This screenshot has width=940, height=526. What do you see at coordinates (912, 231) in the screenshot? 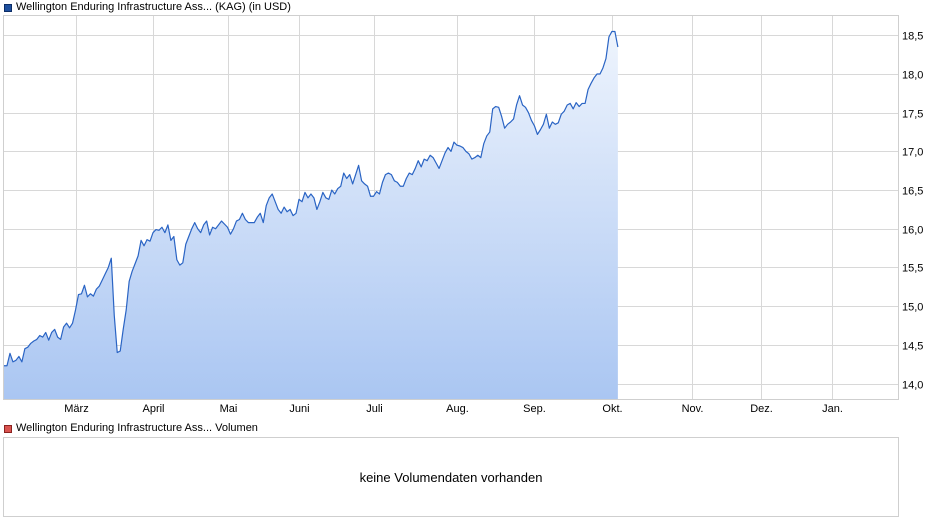
I see `y-tick-label: 16,0` at bounding box center [912, 231].